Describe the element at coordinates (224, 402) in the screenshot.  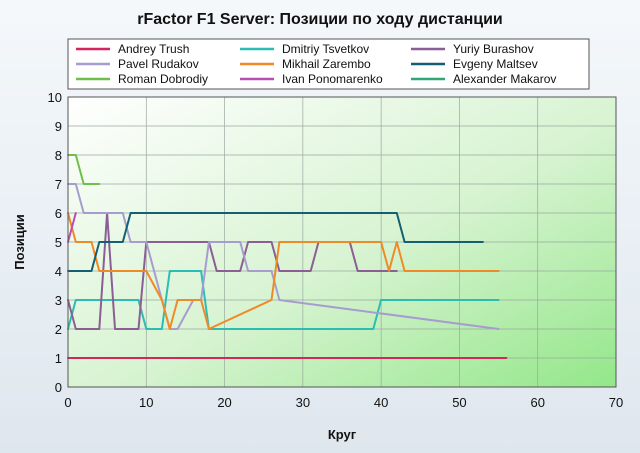
I see `x-tick-label: 20` at that location.